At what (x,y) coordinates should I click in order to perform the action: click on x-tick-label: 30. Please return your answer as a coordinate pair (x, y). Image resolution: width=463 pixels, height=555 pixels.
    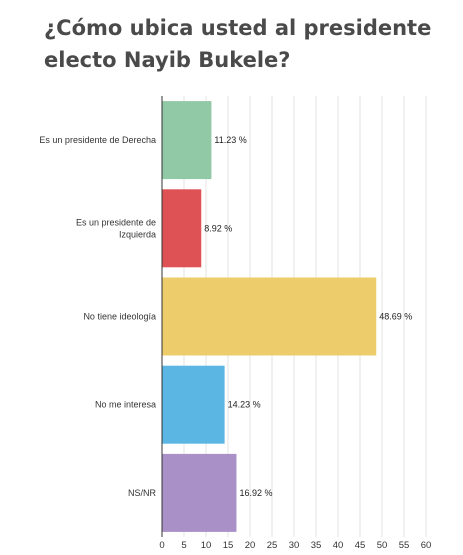
    Looking at the image, I should click on (294, 545).